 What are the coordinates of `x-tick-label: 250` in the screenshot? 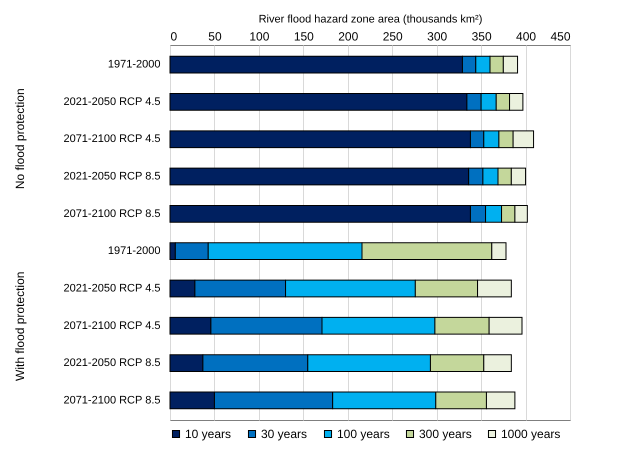 It's located at (393, 37).